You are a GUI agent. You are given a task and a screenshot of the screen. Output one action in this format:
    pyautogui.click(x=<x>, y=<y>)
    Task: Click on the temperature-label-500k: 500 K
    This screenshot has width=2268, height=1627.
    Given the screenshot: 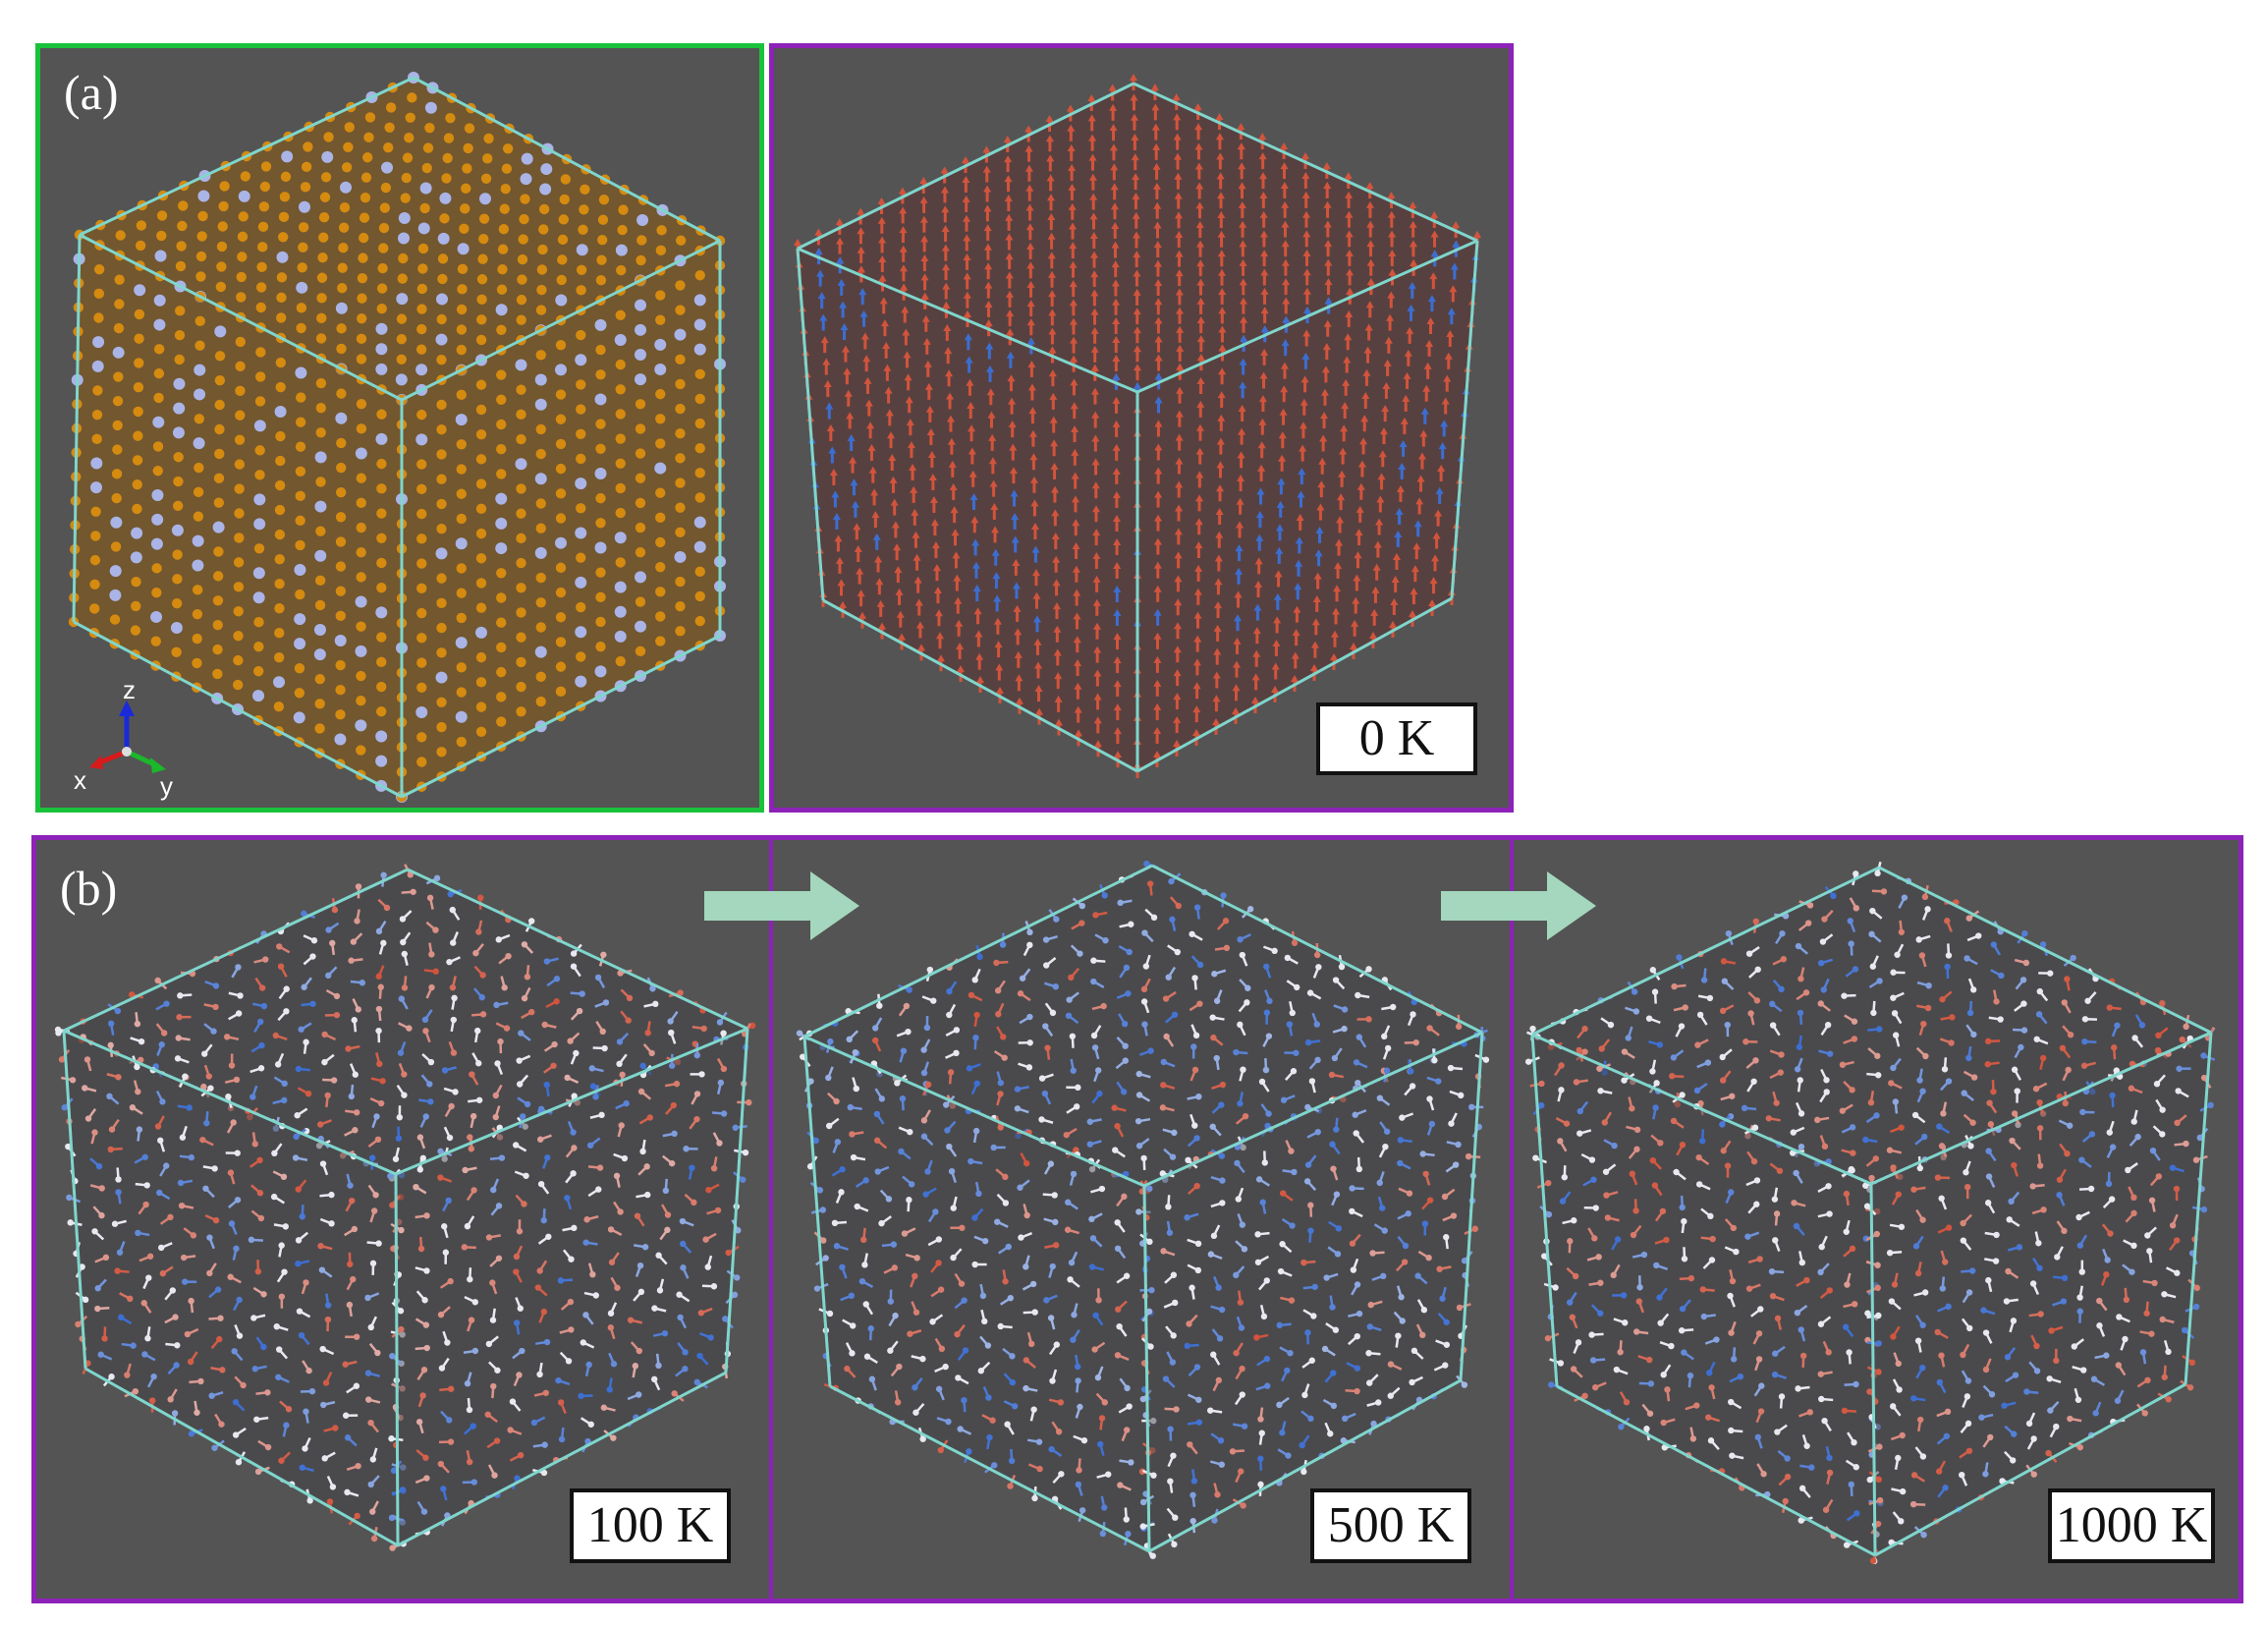 What is the action you would take?
    pyautogui.click(x=1390, y=1525)
    